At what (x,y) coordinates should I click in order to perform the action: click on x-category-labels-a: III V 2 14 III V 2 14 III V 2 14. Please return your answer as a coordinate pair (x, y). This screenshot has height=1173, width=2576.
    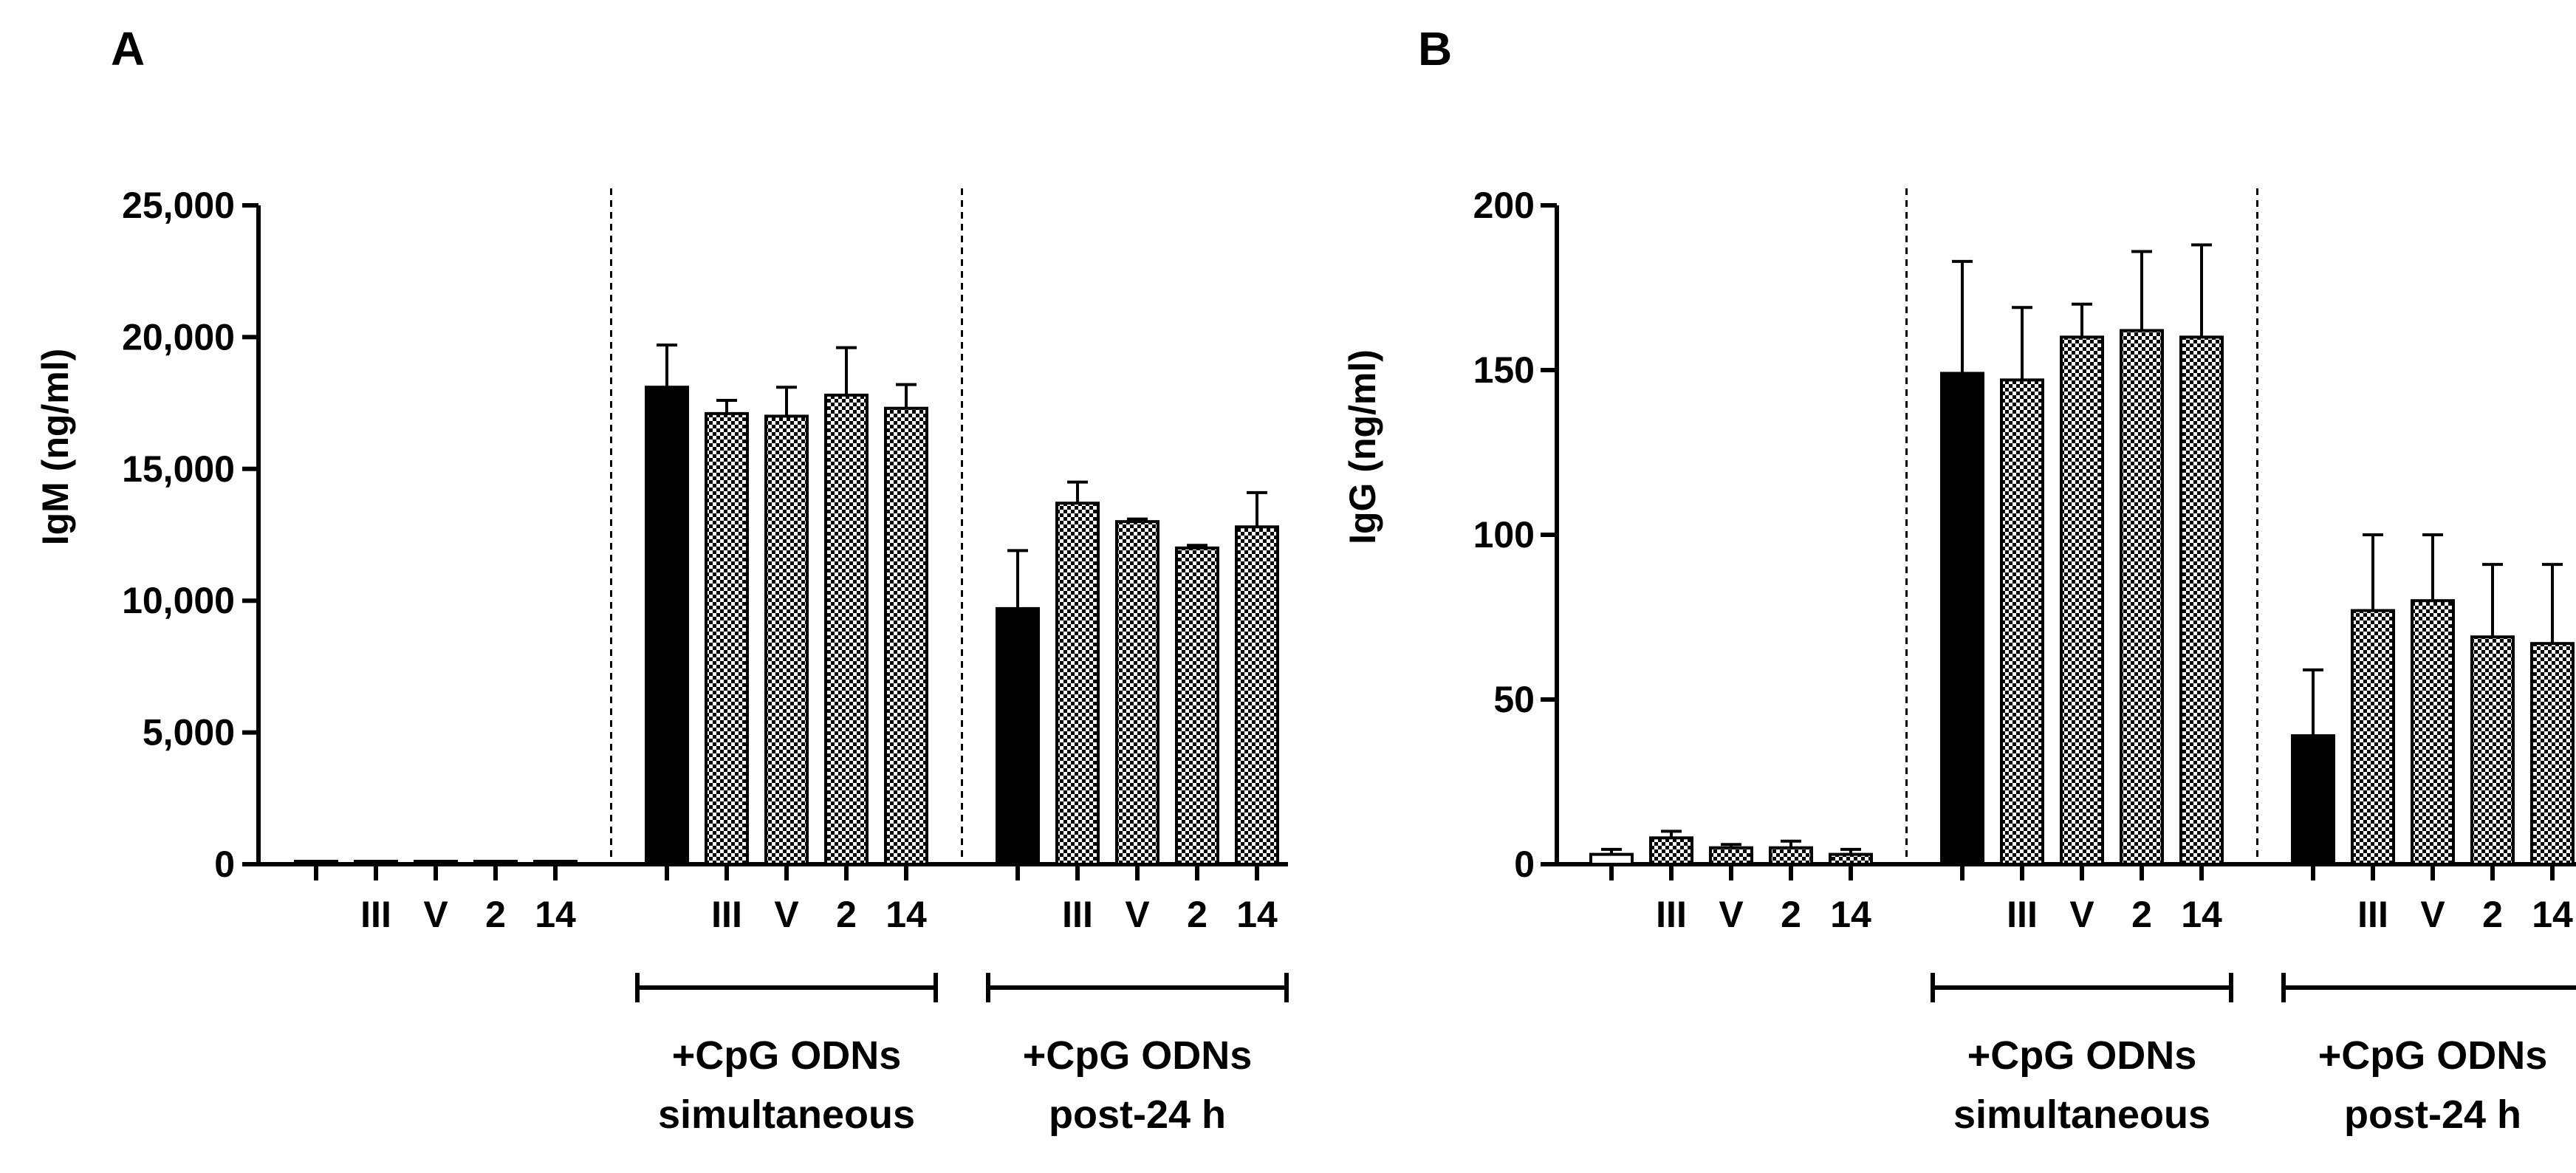
    Looking at the image, I should click on (819, 915).